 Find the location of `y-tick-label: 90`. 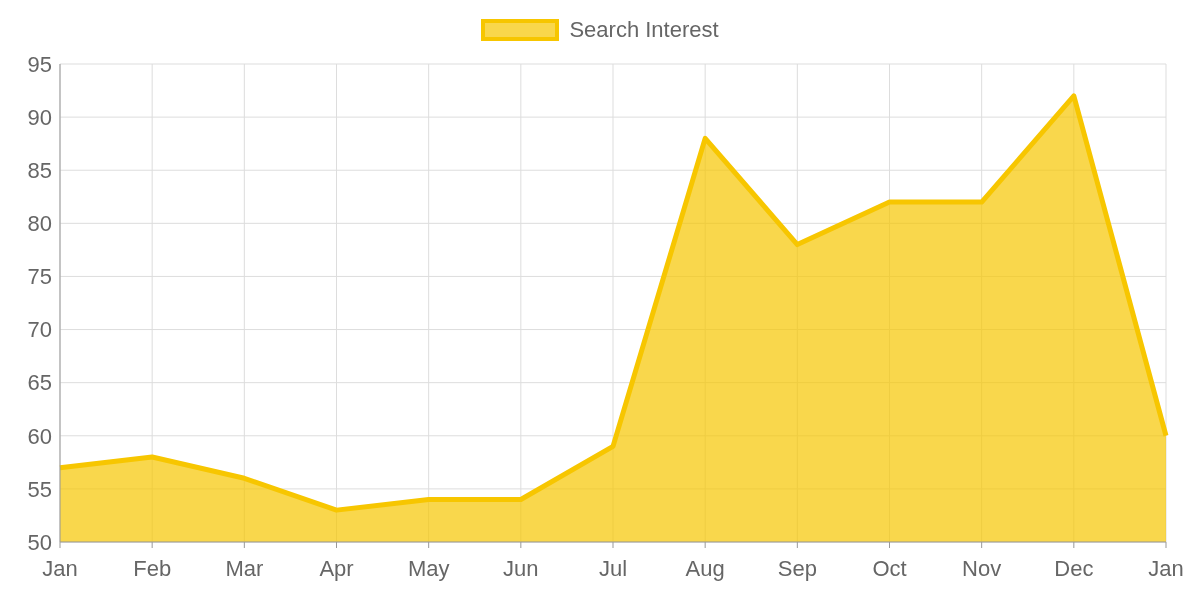

y-tick-label: 90 is located at coordinates (39, 117).